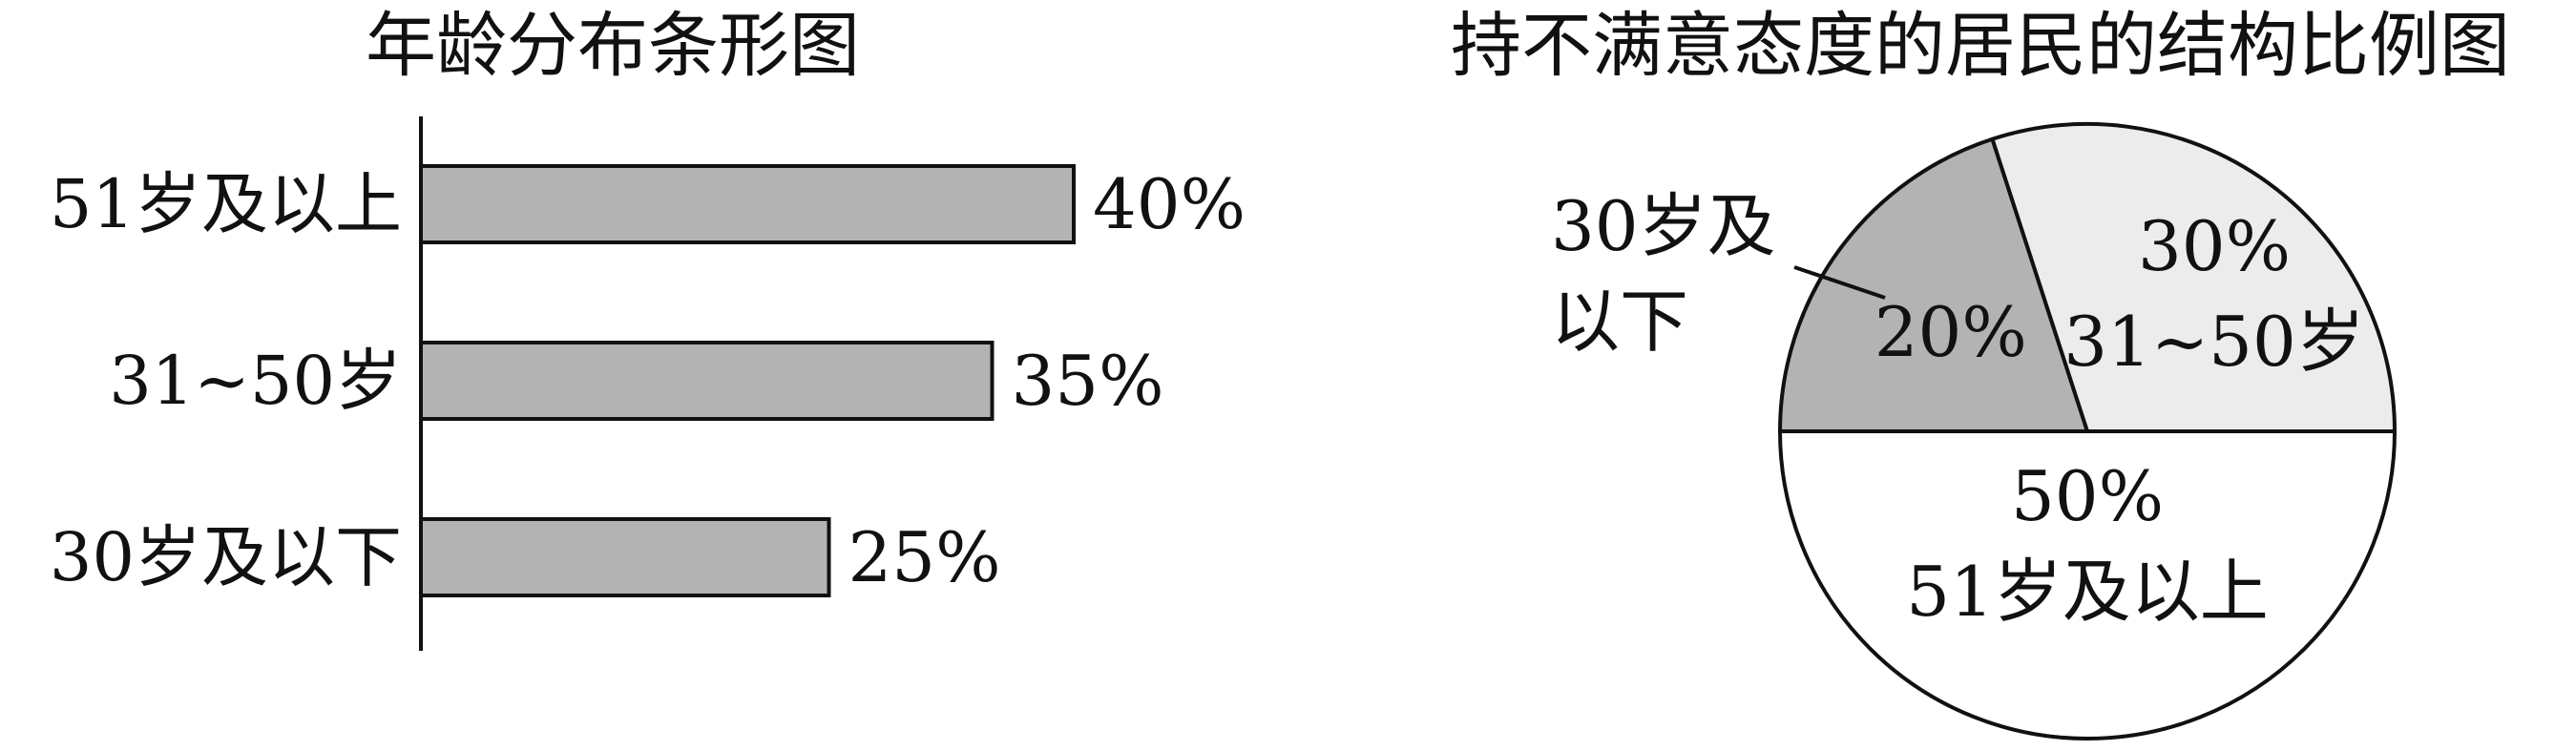 The height and width of the screenshot is (751, 2576). I want to click on bar-value-label-2: 25%, so click(924, 557).